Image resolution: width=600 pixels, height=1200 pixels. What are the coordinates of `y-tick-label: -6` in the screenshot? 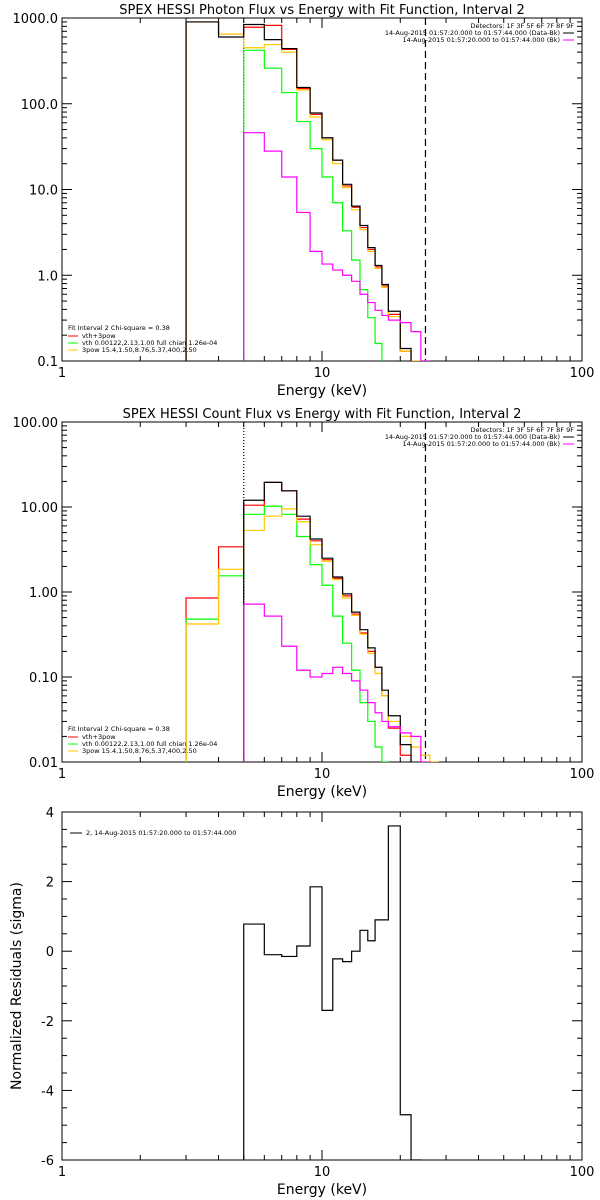 It's located at (47, 1161).